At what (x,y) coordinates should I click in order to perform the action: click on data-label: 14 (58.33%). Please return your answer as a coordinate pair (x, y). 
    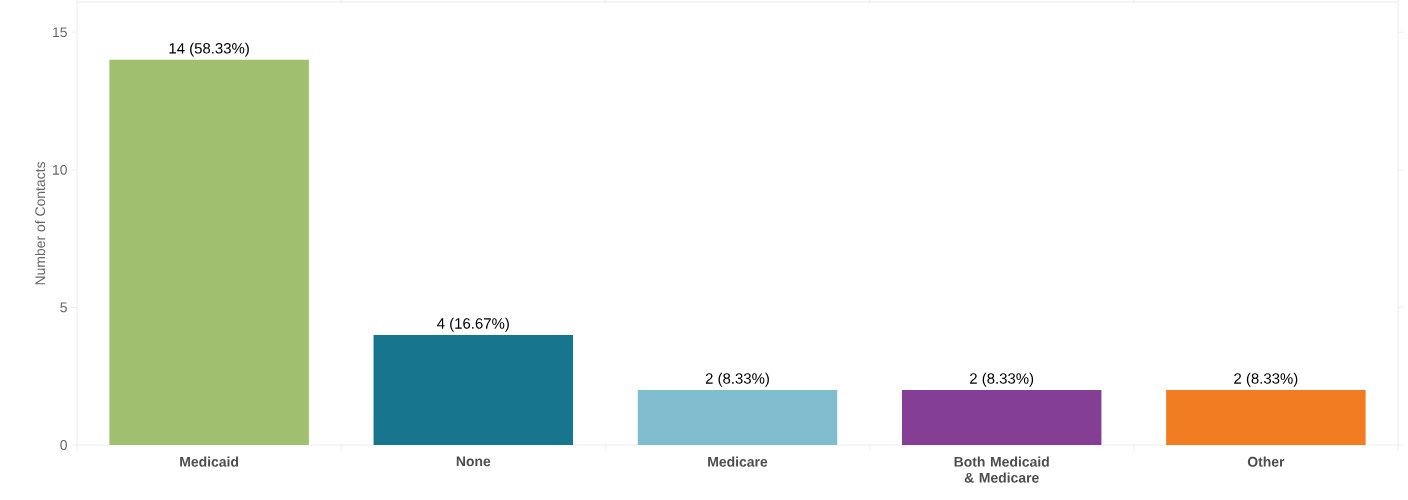
    Looking at the image, I should click on (209, 49).